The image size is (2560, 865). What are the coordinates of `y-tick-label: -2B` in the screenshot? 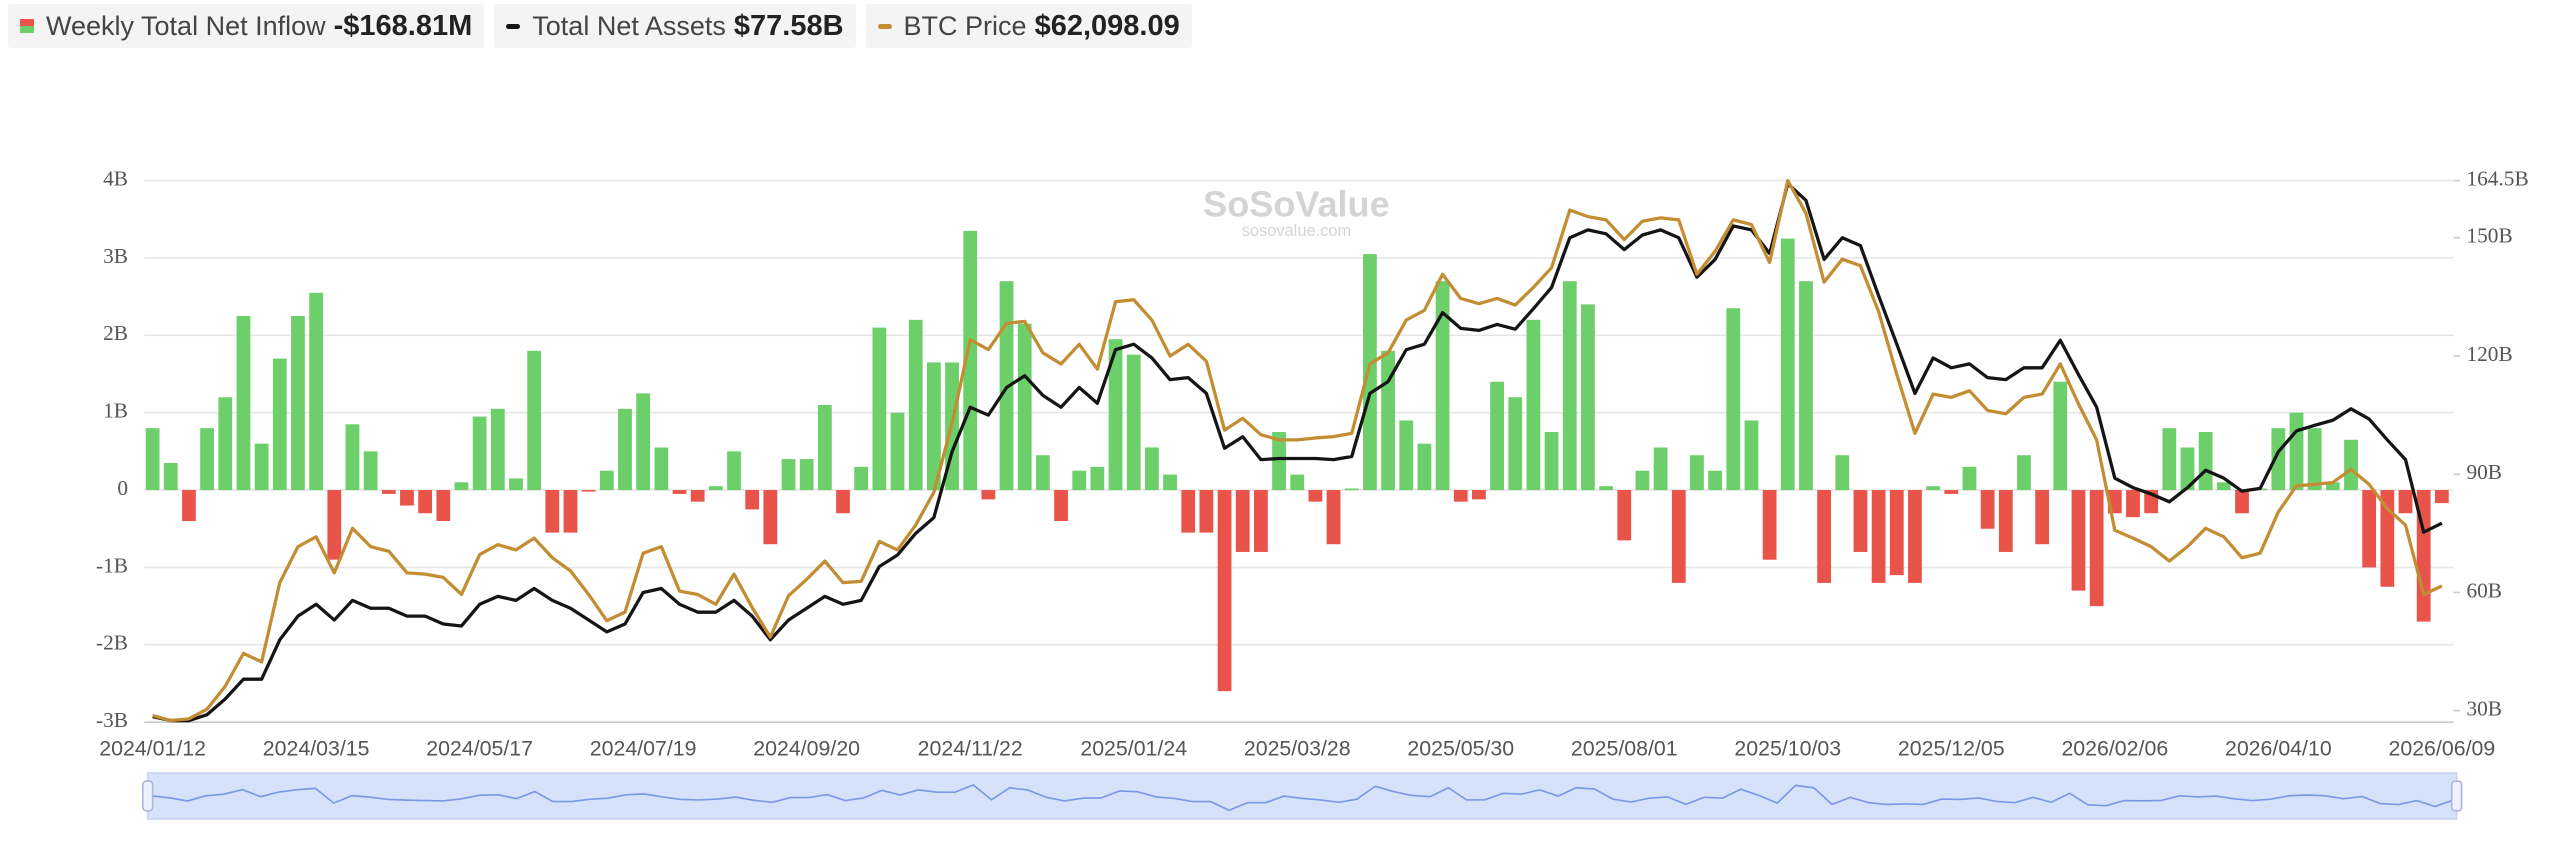 It's located at (112, 643).